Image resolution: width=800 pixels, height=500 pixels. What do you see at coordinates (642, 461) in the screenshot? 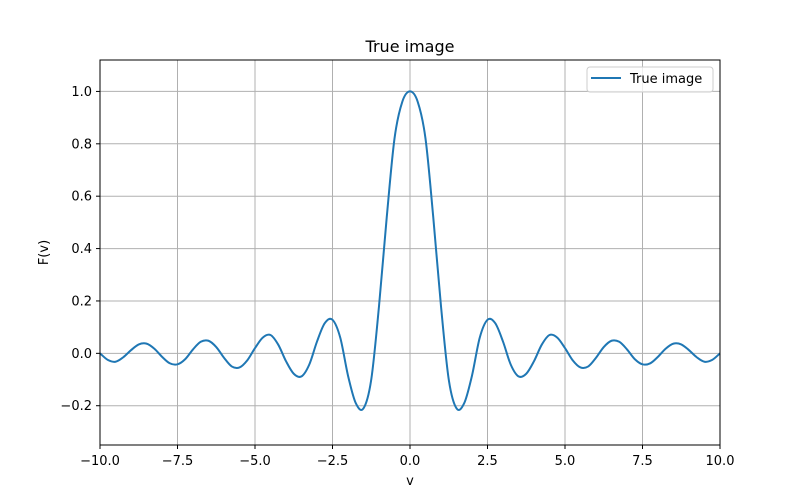
I see `x-tick-label: 7.5` at bounding box center [642, 461].